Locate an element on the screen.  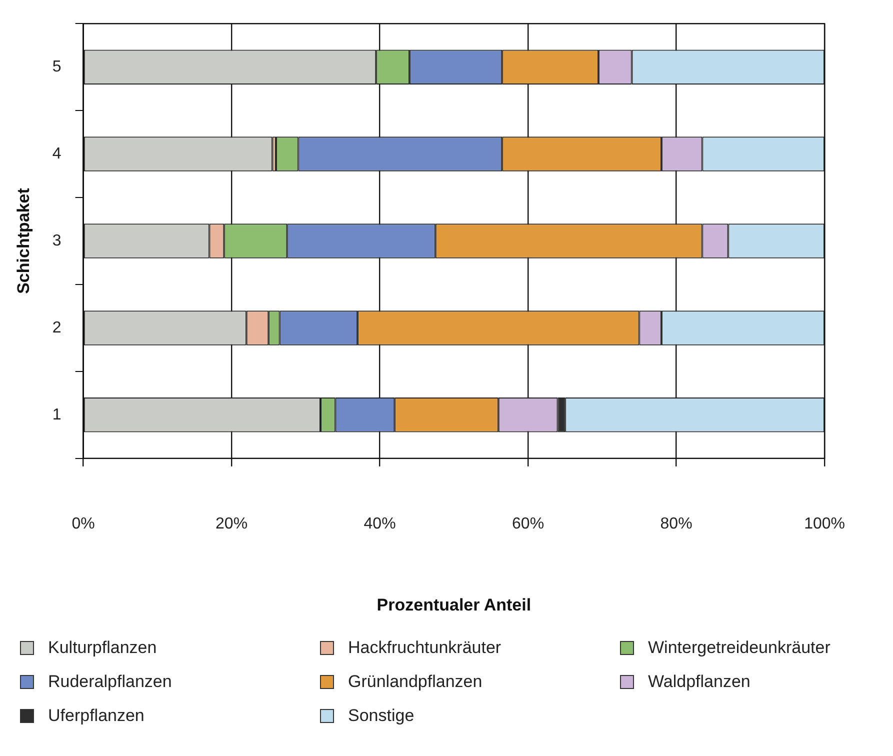
y-tick-label: 1 is located at coordinates (57, 415).